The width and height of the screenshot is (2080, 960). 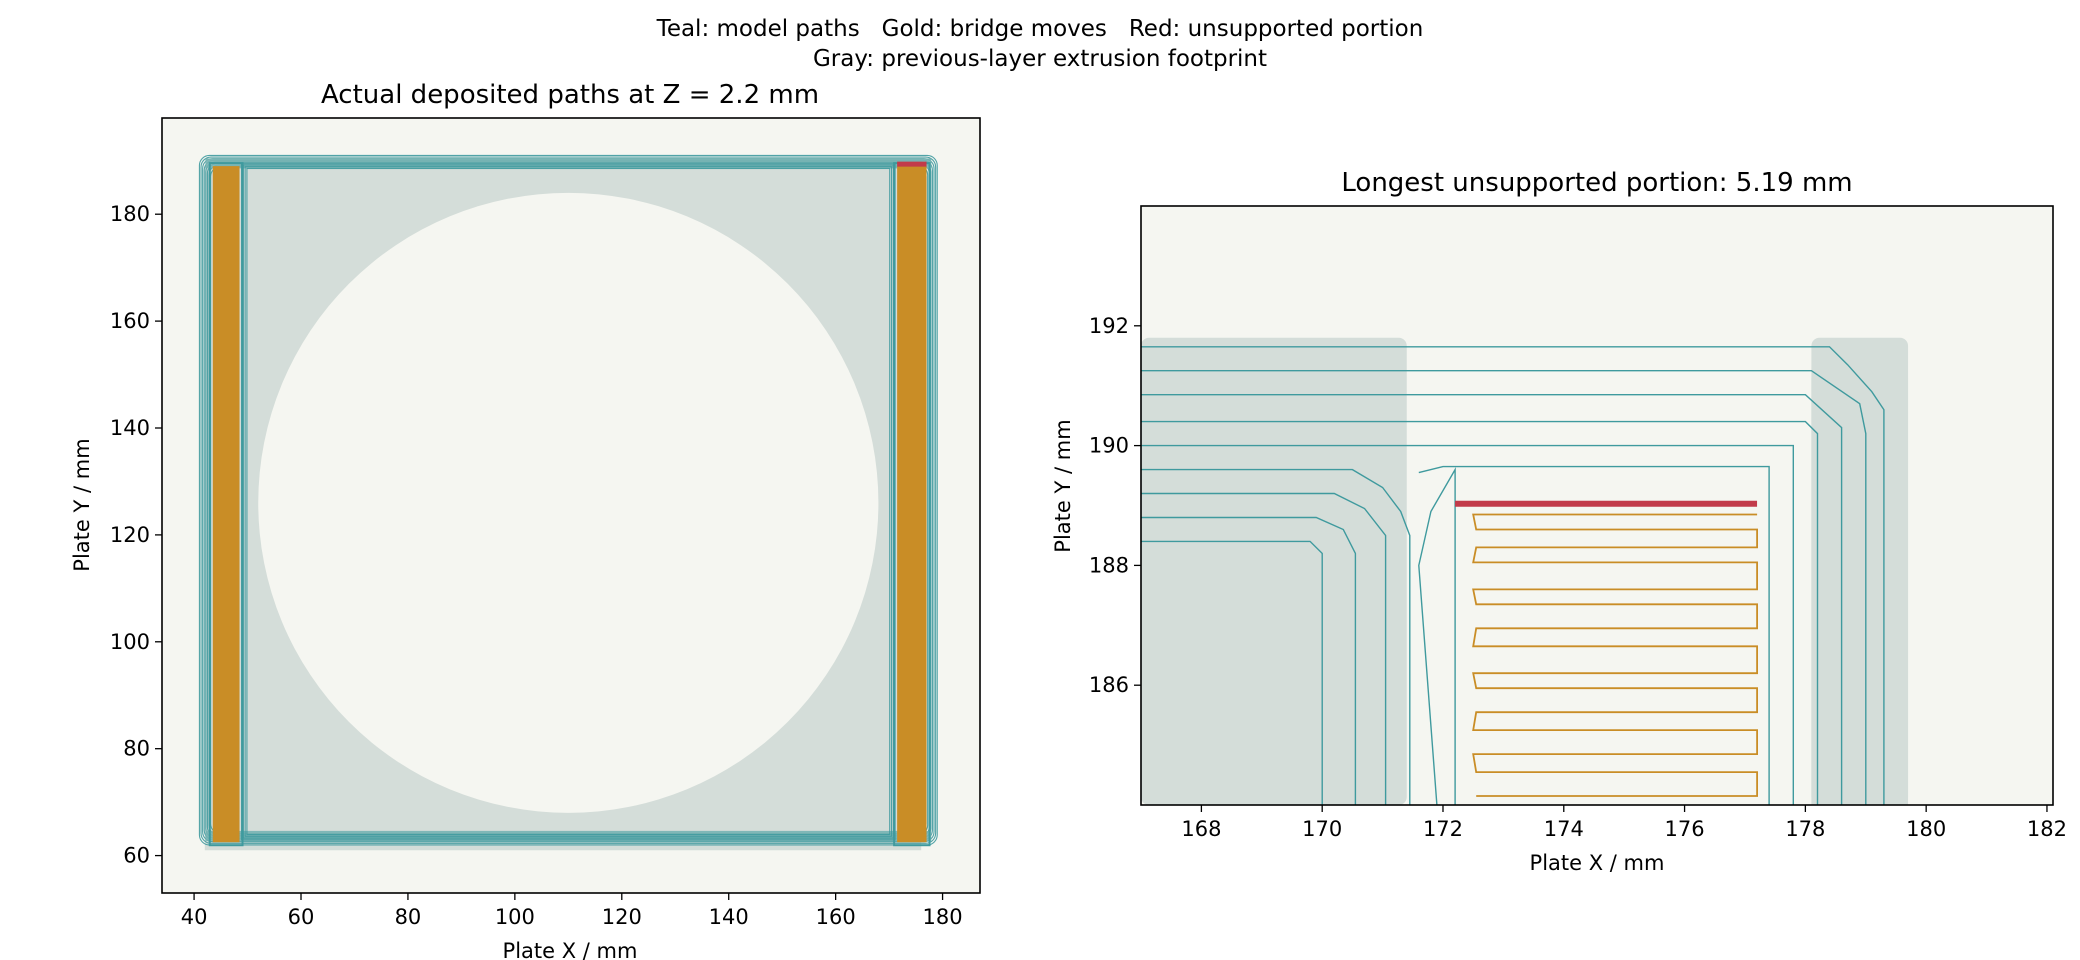 I want to click on x-tick-label: 140, so click(x=729, y=917).